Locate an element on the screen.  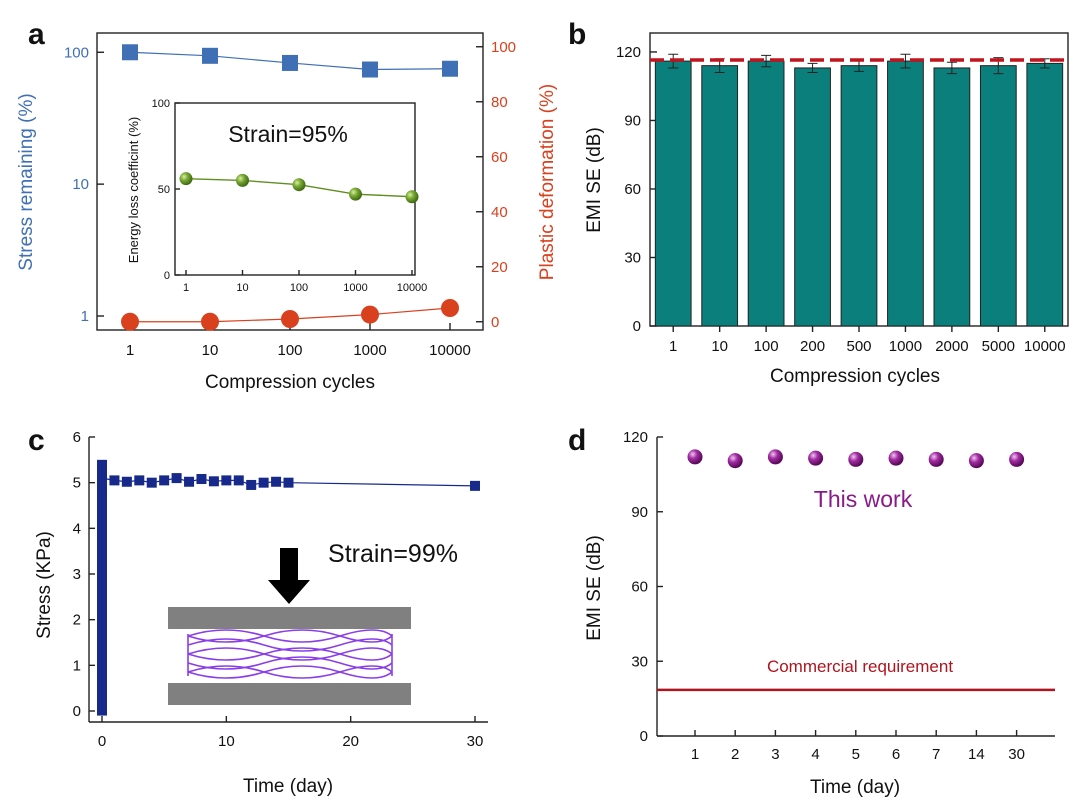
upper-plate is located at coordinates (289, 618).